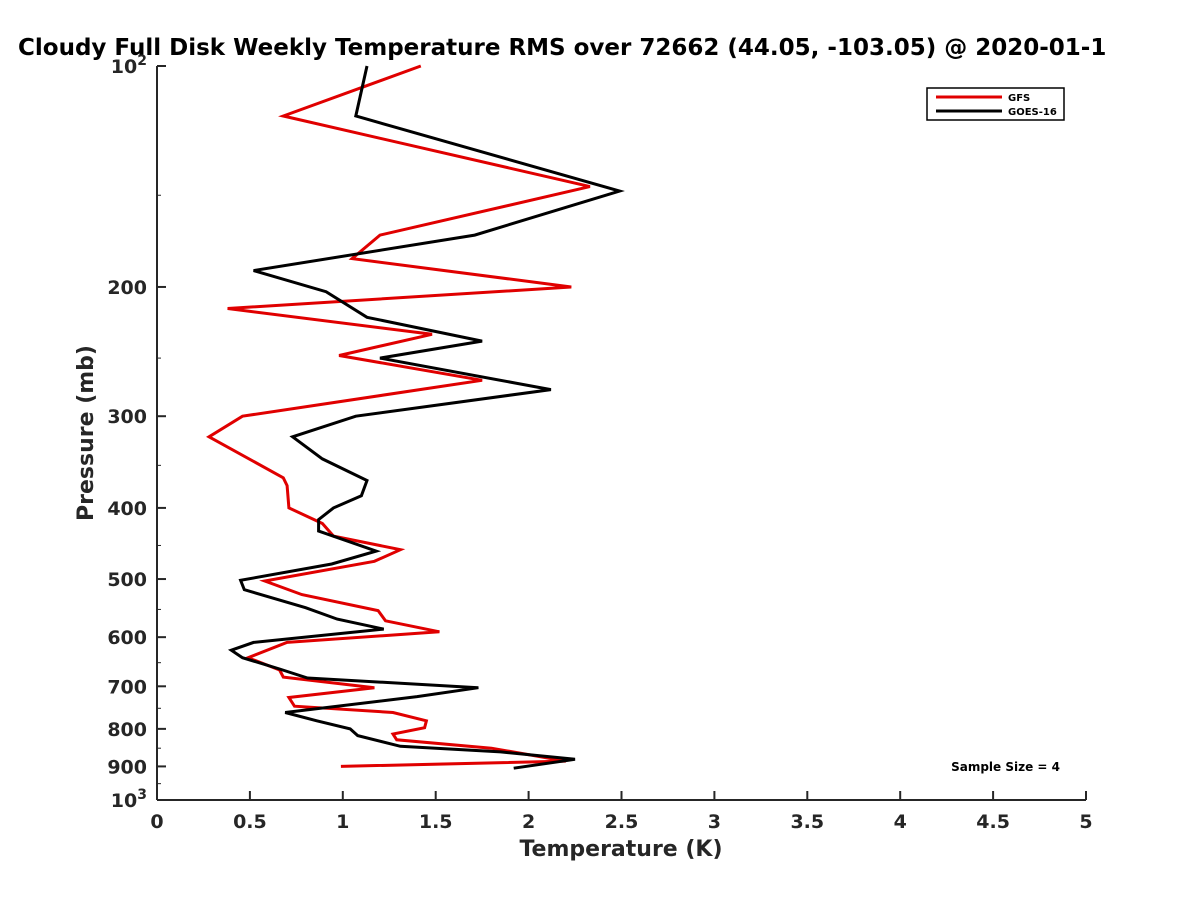 This screenshot has width=1200, height=900. I want to click on sample-size-annotation: Sample Size = 4, so click(1005, 767).